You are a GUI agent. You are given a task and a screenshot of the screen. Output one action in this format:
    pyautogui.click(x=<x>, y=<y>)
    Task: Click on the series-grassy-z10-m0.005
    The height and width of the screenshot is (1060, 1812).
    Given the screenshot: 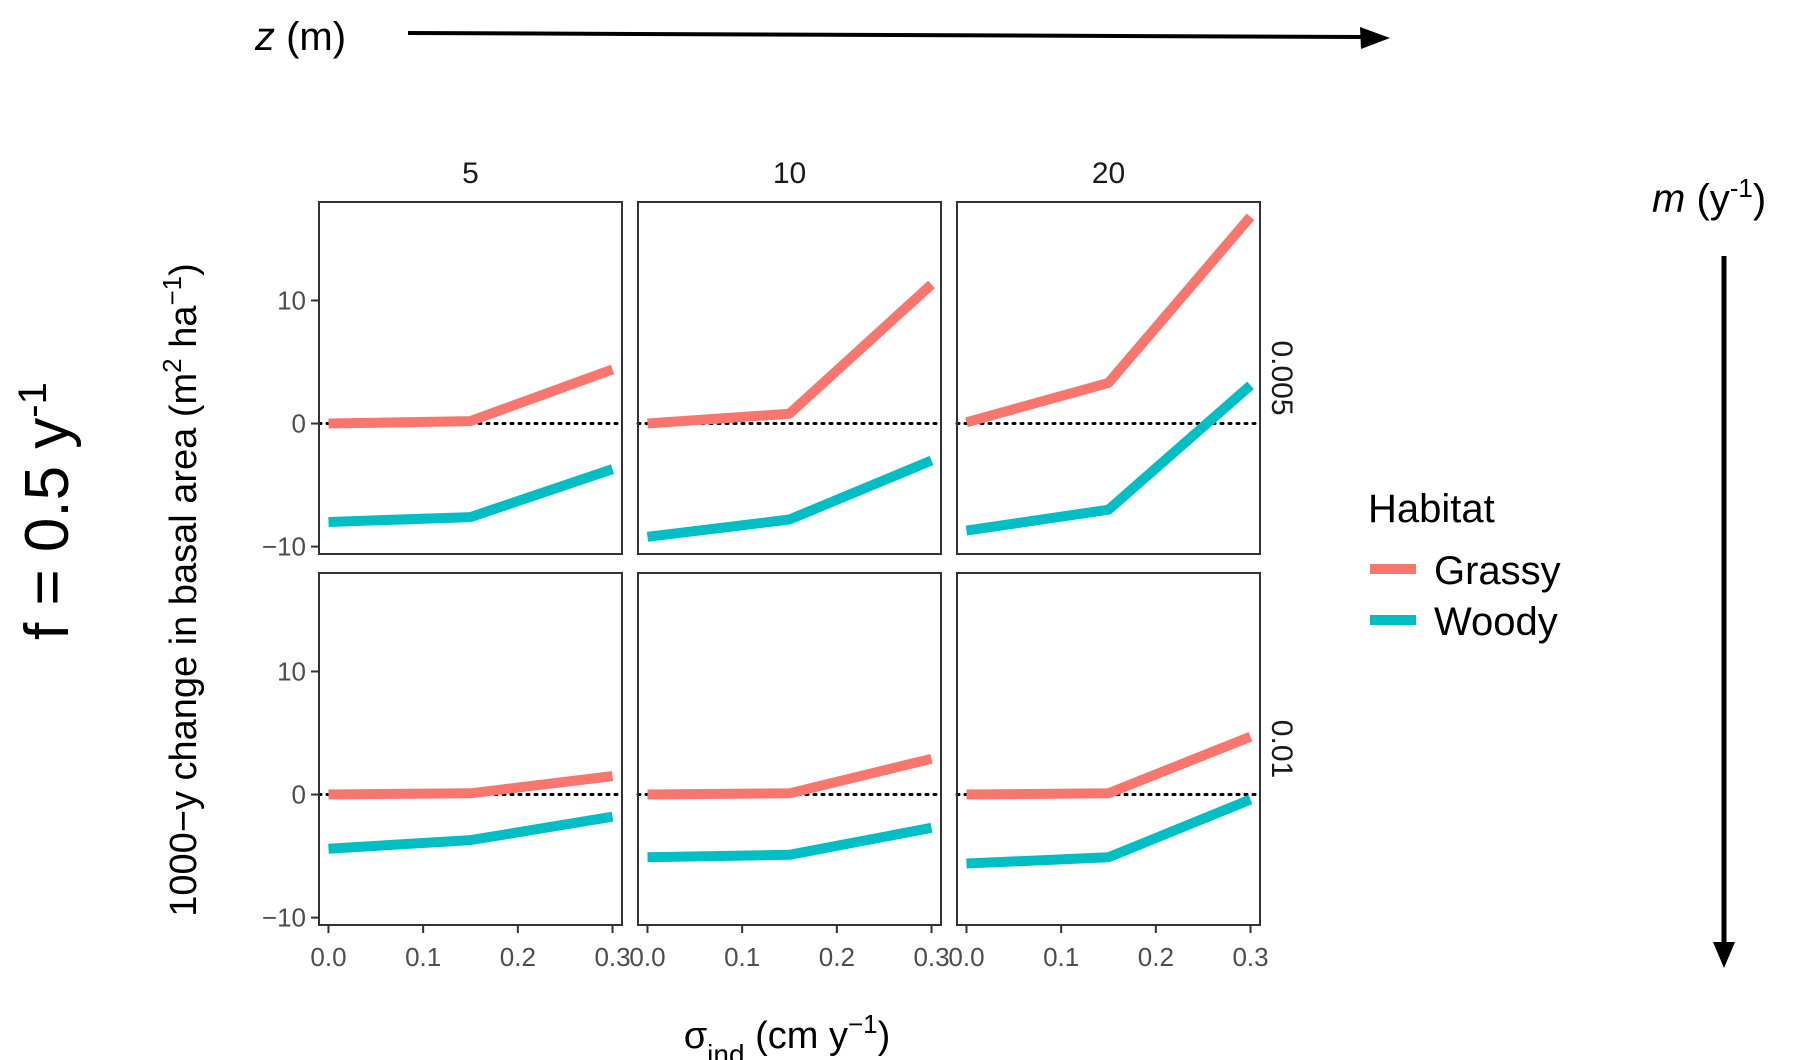 What is the action you would take?
    pyautogui.click(x=791, y=354)
    